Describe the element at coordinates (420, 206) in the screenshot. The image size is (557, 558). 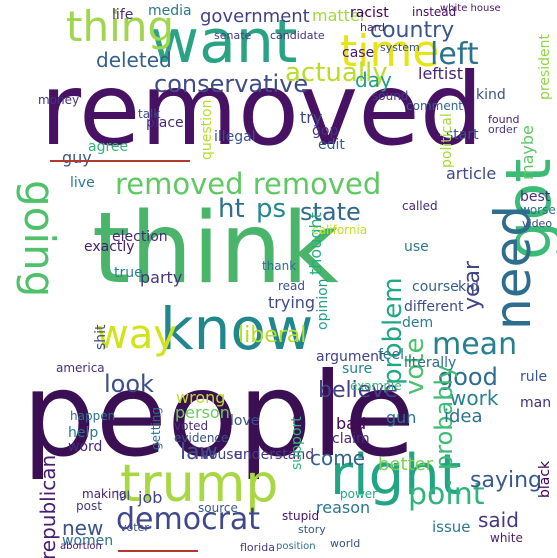
I see `word-called: called` at that location.